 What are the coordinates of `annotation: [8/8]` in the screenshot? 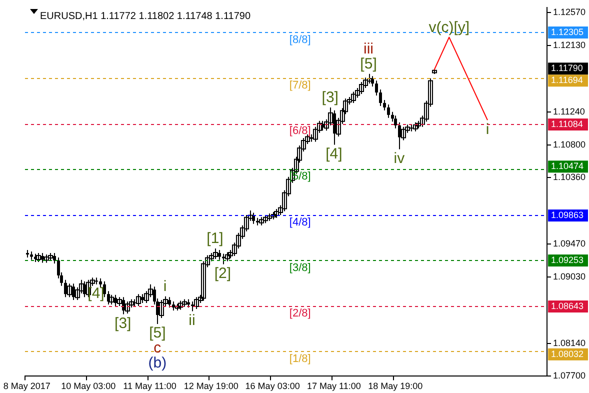 It's located at (300, 40).